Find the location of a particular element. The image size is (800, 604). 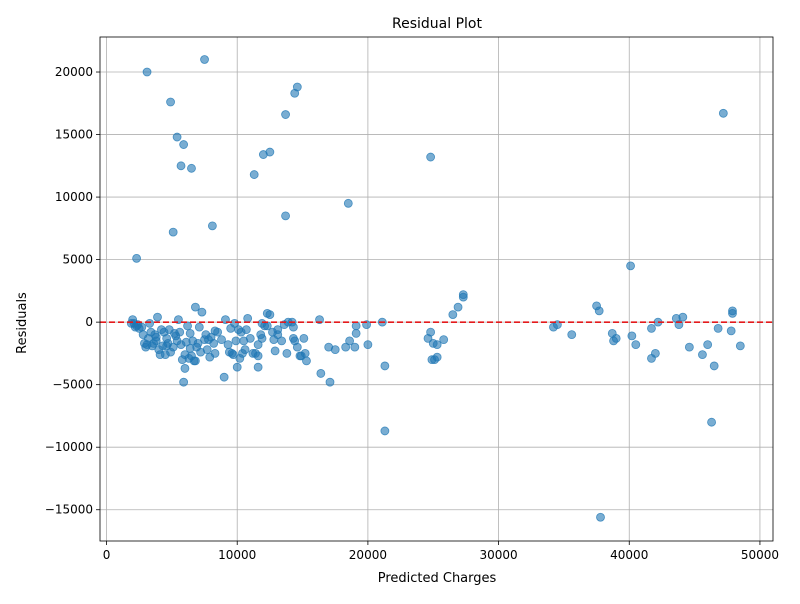

chart-title: Residual Plot is located at coordinates (437, 24).